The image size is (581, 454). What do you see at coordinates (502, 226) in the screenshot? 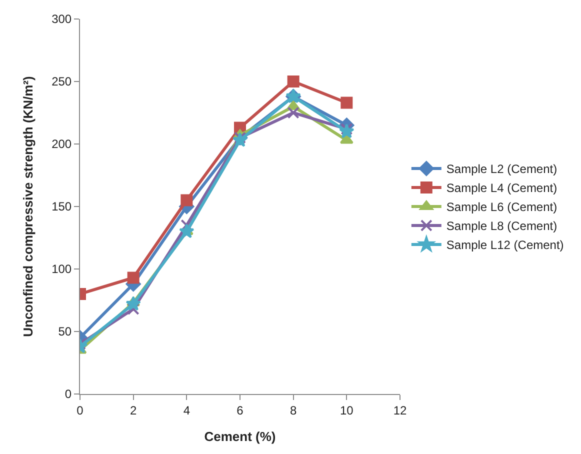
I see `legend-label: Sample L8 (Cement)` at bounding box center [502, 226].